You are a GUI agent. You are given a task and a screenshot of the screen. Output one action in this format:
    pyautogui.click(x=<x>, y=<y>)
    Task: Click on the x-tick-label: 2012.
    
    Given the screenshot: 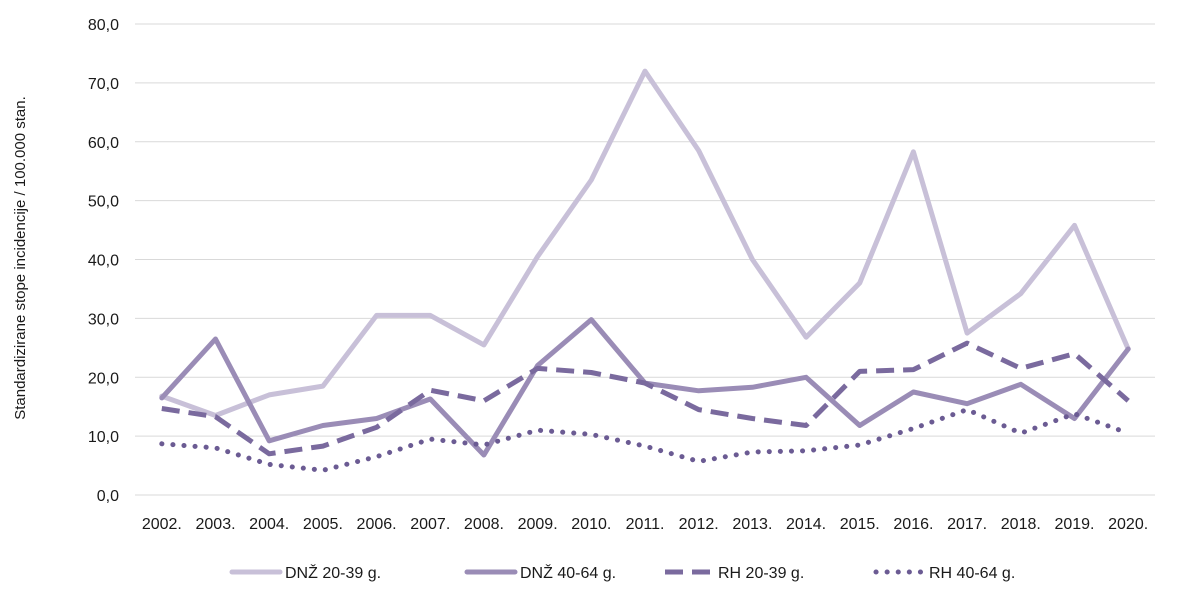 What is the action you would take?
    pyautogui.click(x=699, y=524)
    